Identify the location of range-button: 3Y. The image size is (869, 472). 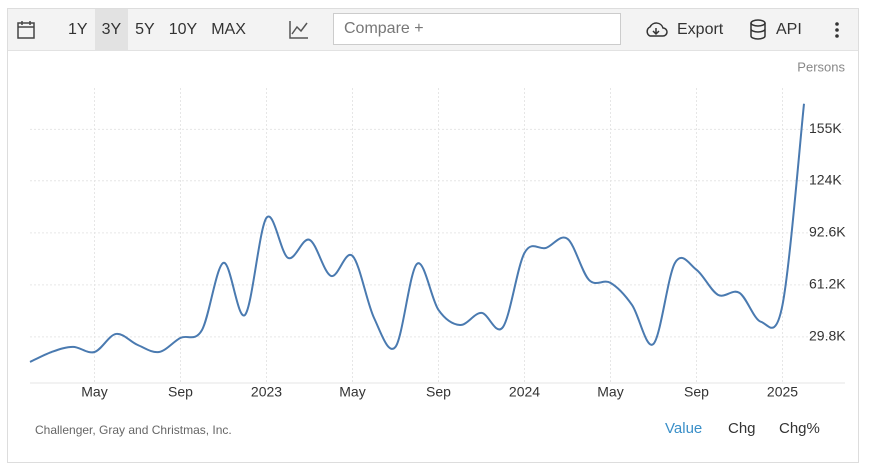
(111, 29).